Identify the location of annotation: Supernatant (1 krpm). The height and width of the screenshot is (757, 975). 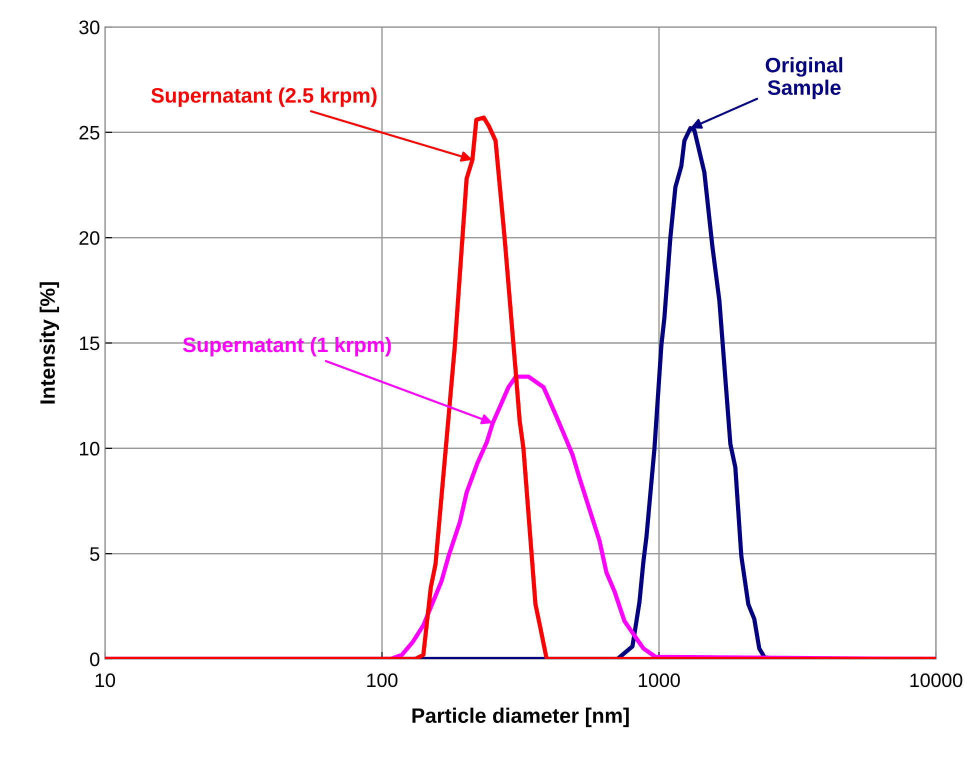
(286, 346).